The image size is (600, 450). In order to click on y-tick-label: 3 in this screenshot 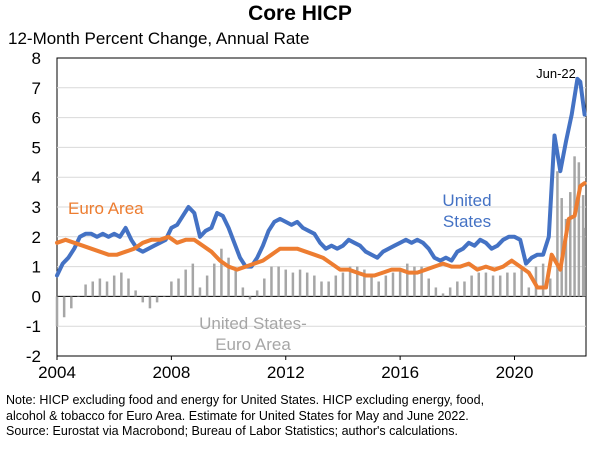, I will do `click(36, 207)`.